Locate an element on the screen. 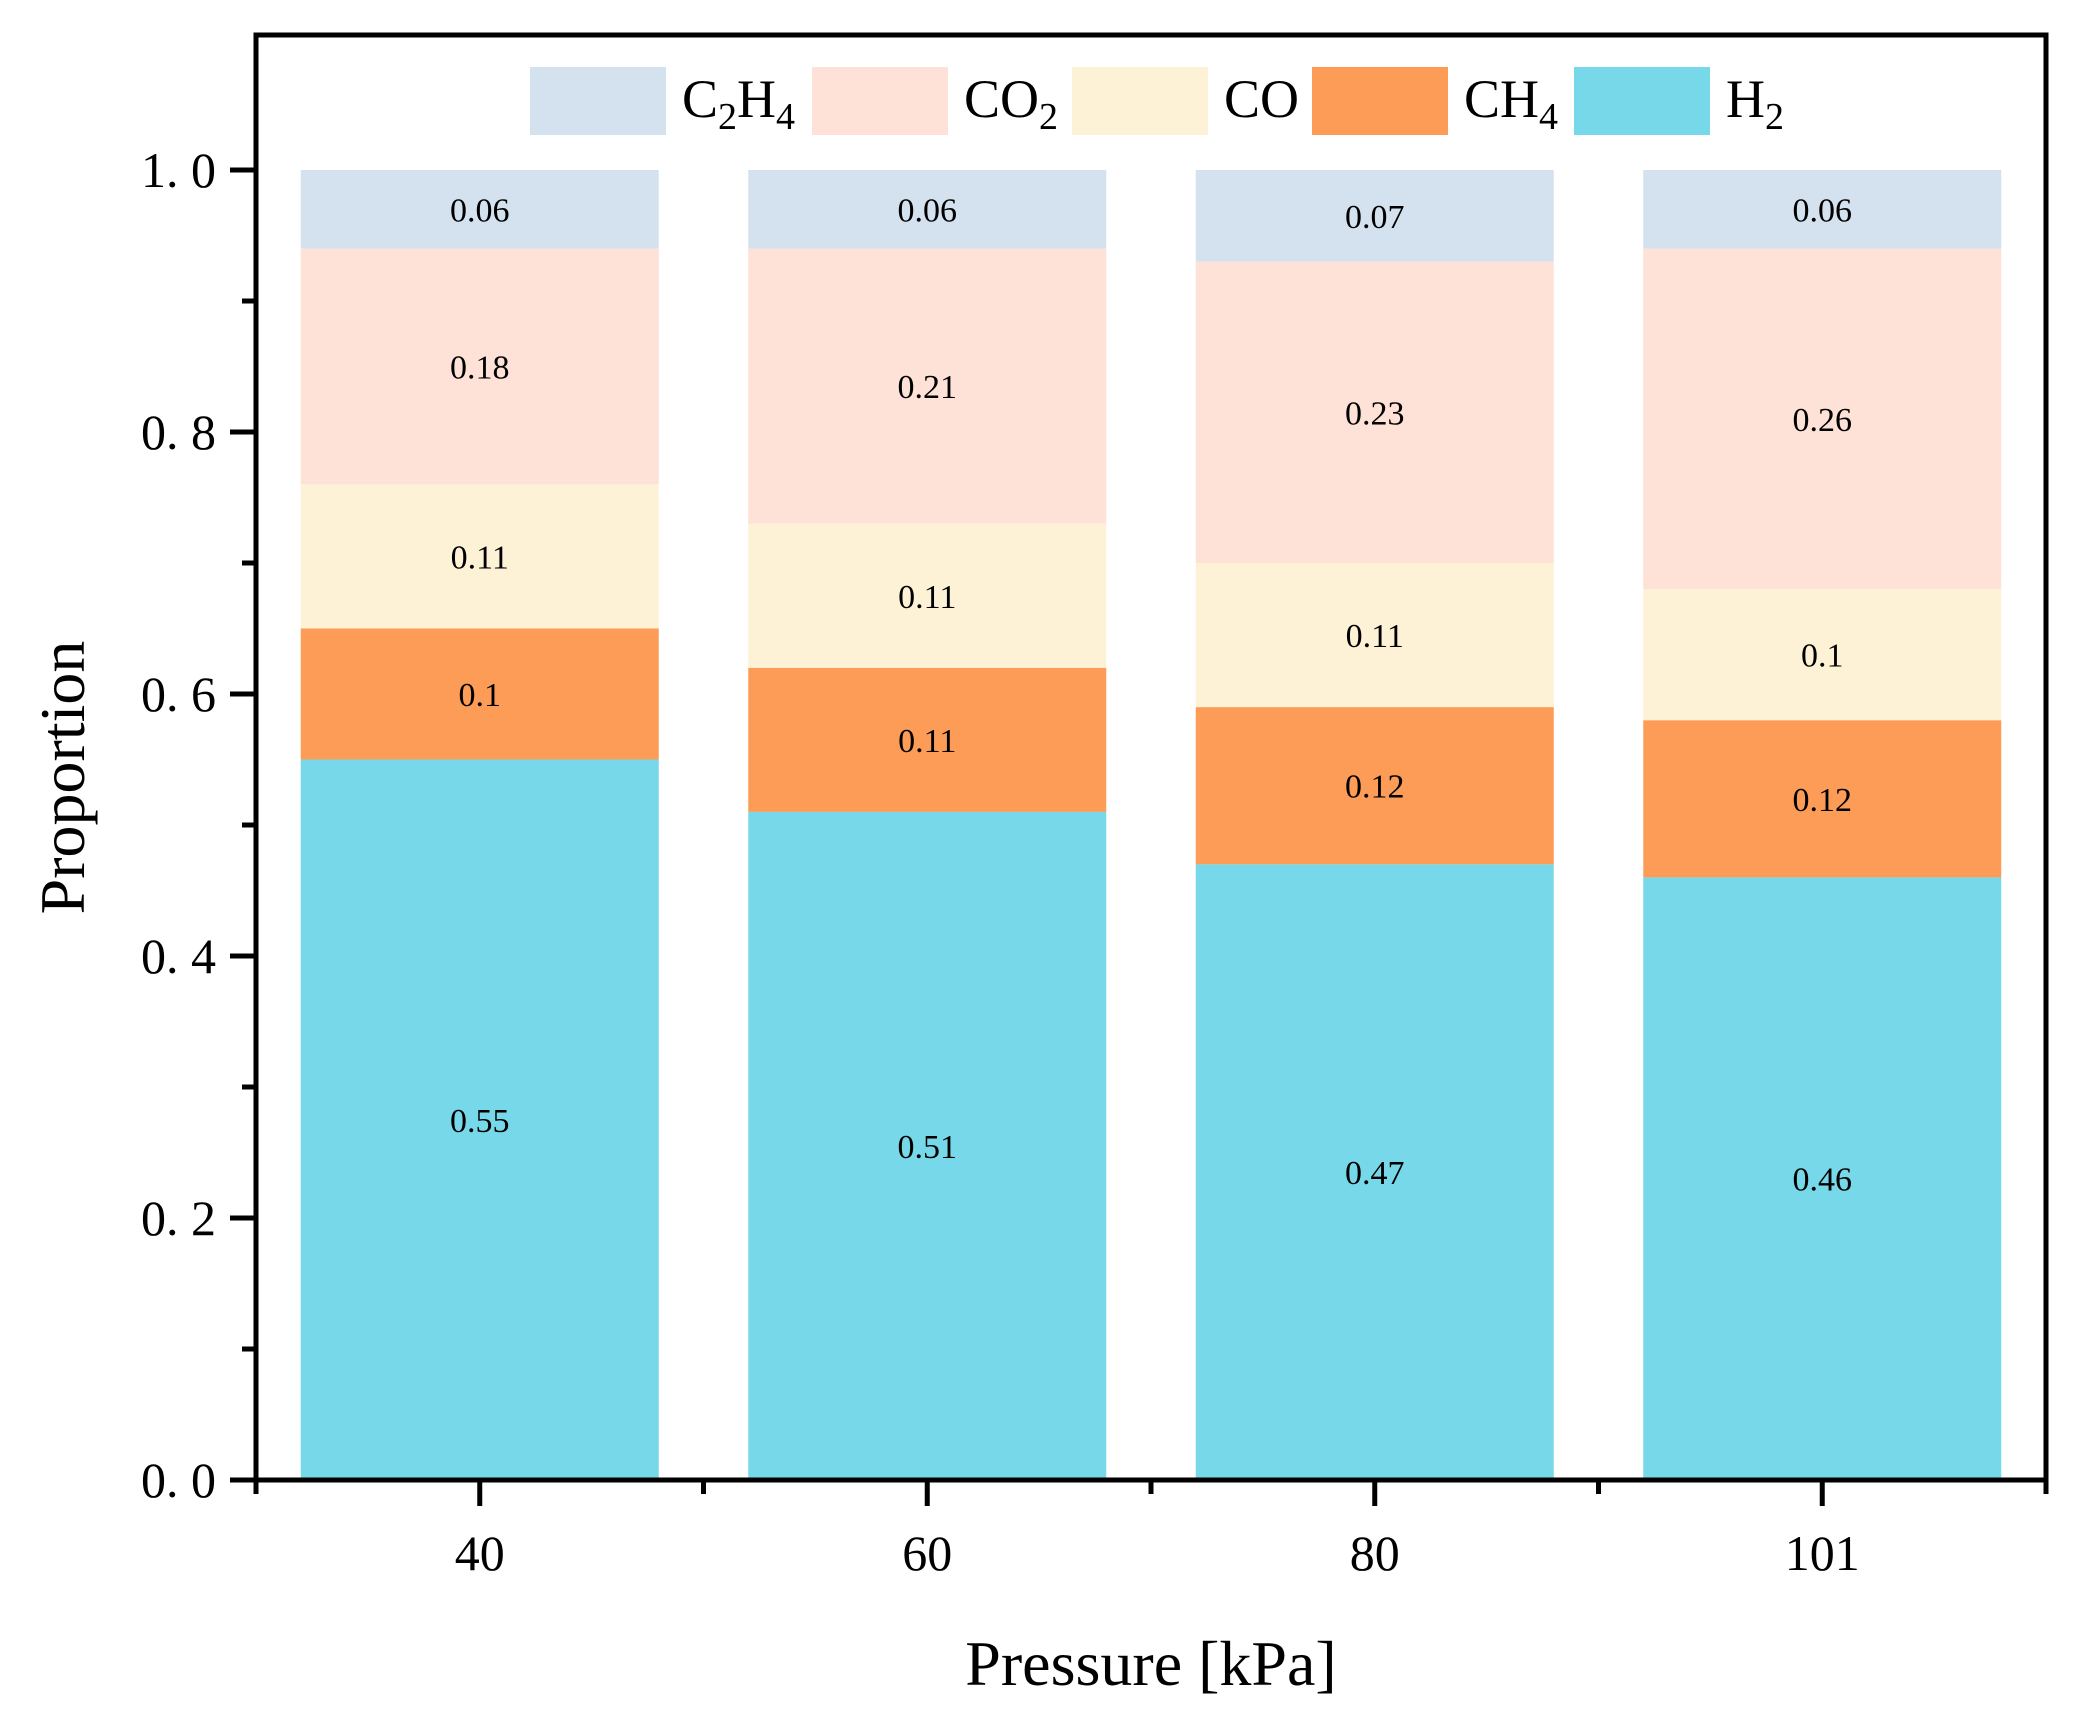  y-tick-label: 0. 6 is located at coordinates (178, 694).